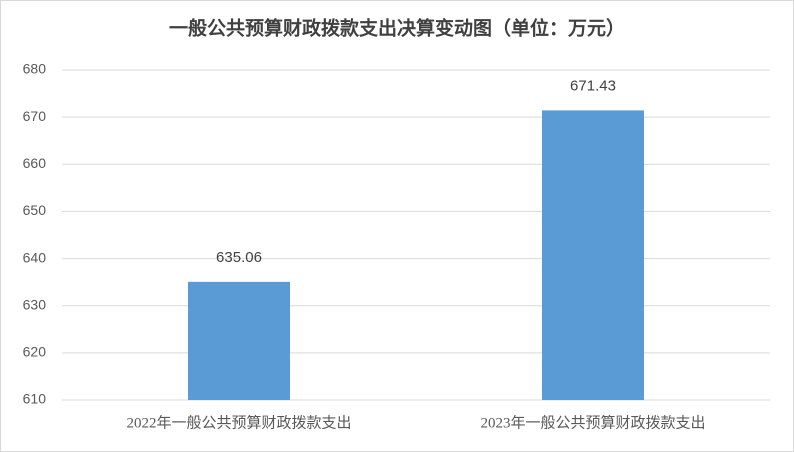 Image resolution: width=794 pixels, height=452 pixels. Describe the element at coordinates (35, 69) in the screenshot. I see `y-tick-label: 680` at that location.